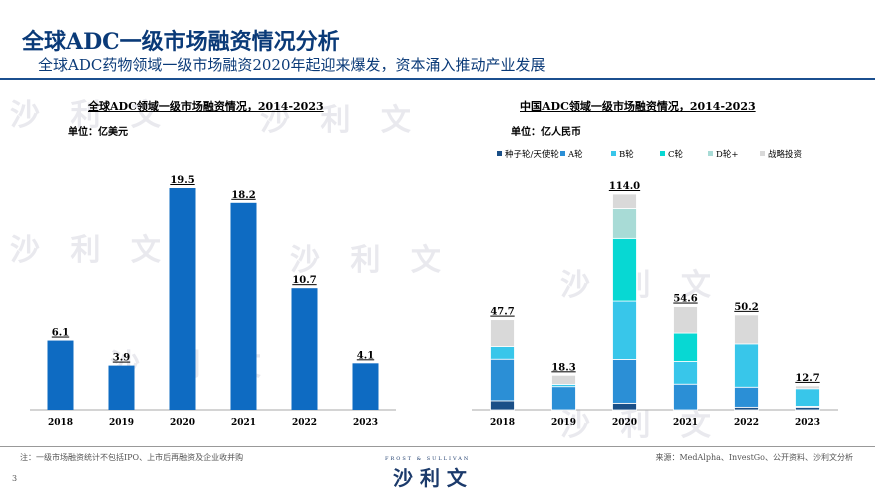 This screenshot has height=493, width=875. I want to click on left-chart-unit: 单位：亿美元, so click(98, 132).